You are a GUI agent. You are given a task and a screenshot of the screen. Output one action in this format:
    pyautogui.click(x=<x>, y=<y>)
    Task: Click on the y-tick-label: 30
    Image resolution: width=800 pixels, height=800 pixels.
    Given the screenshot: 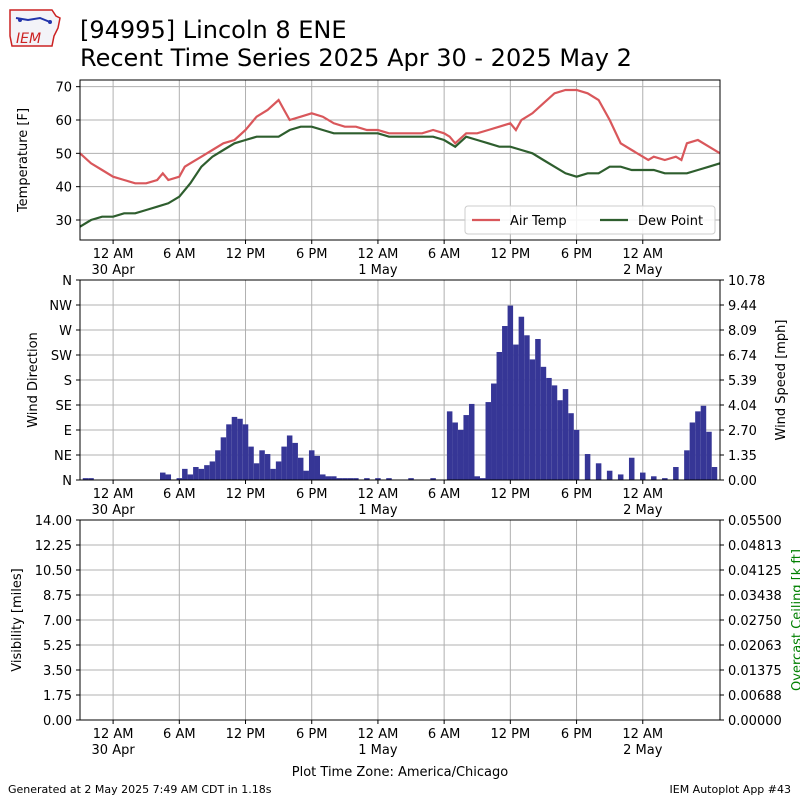 What is the action you would take?
    pyautogui.click(x=63, y=221)
    